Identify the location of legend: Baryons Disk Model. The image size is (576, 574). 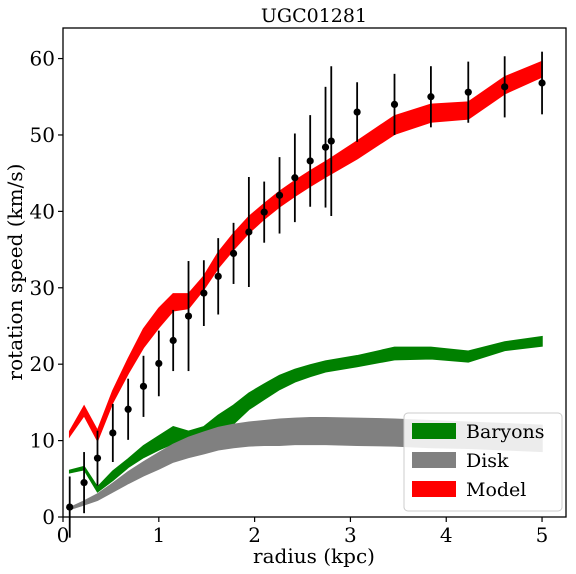
(483, 462).